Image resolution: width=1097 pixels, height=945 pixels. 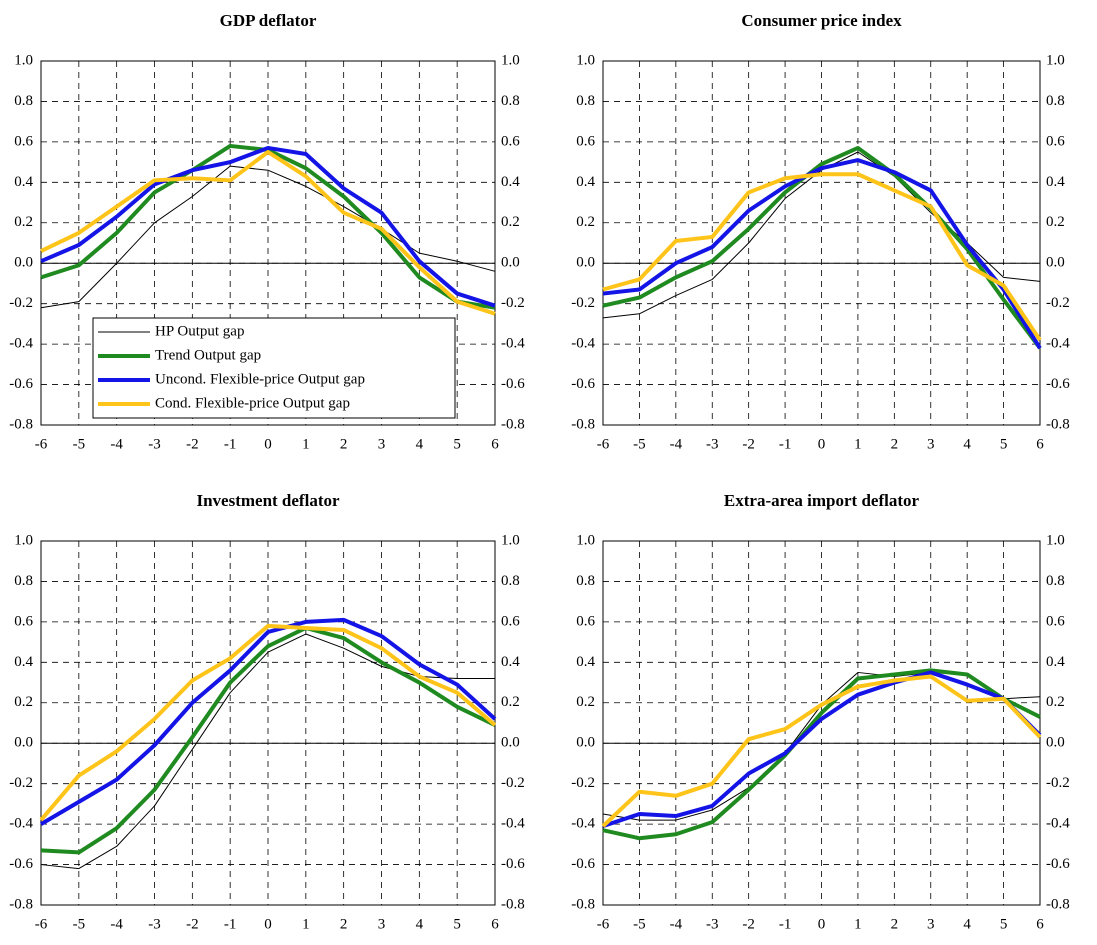 I want to click on y-tick-label: -0.2, so click(x=583, y=783).